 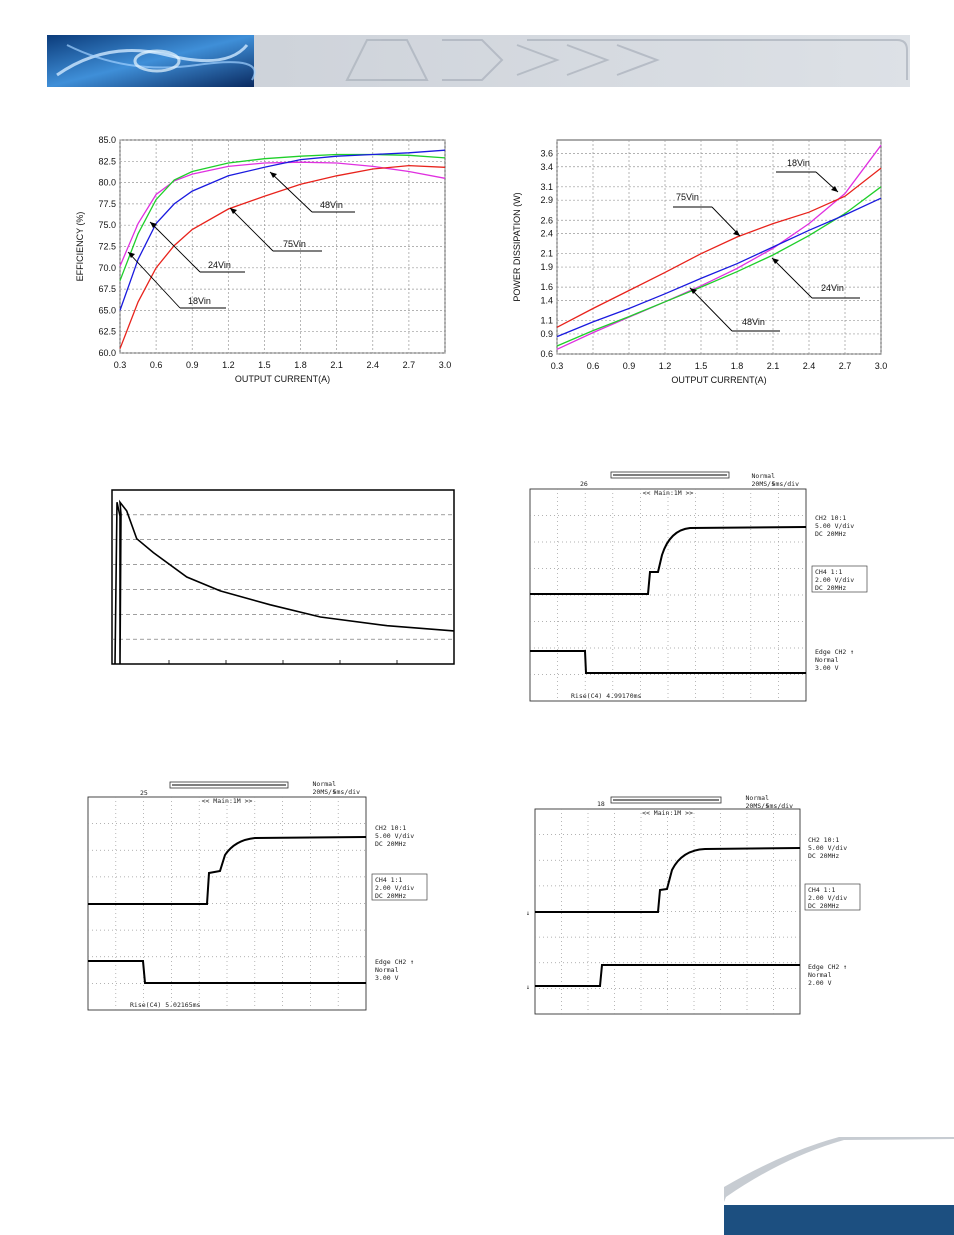 What do you see at coordinates (668, 560) in the screenshot?
I see `ch2-waveform` at bounding box center [668, 560].